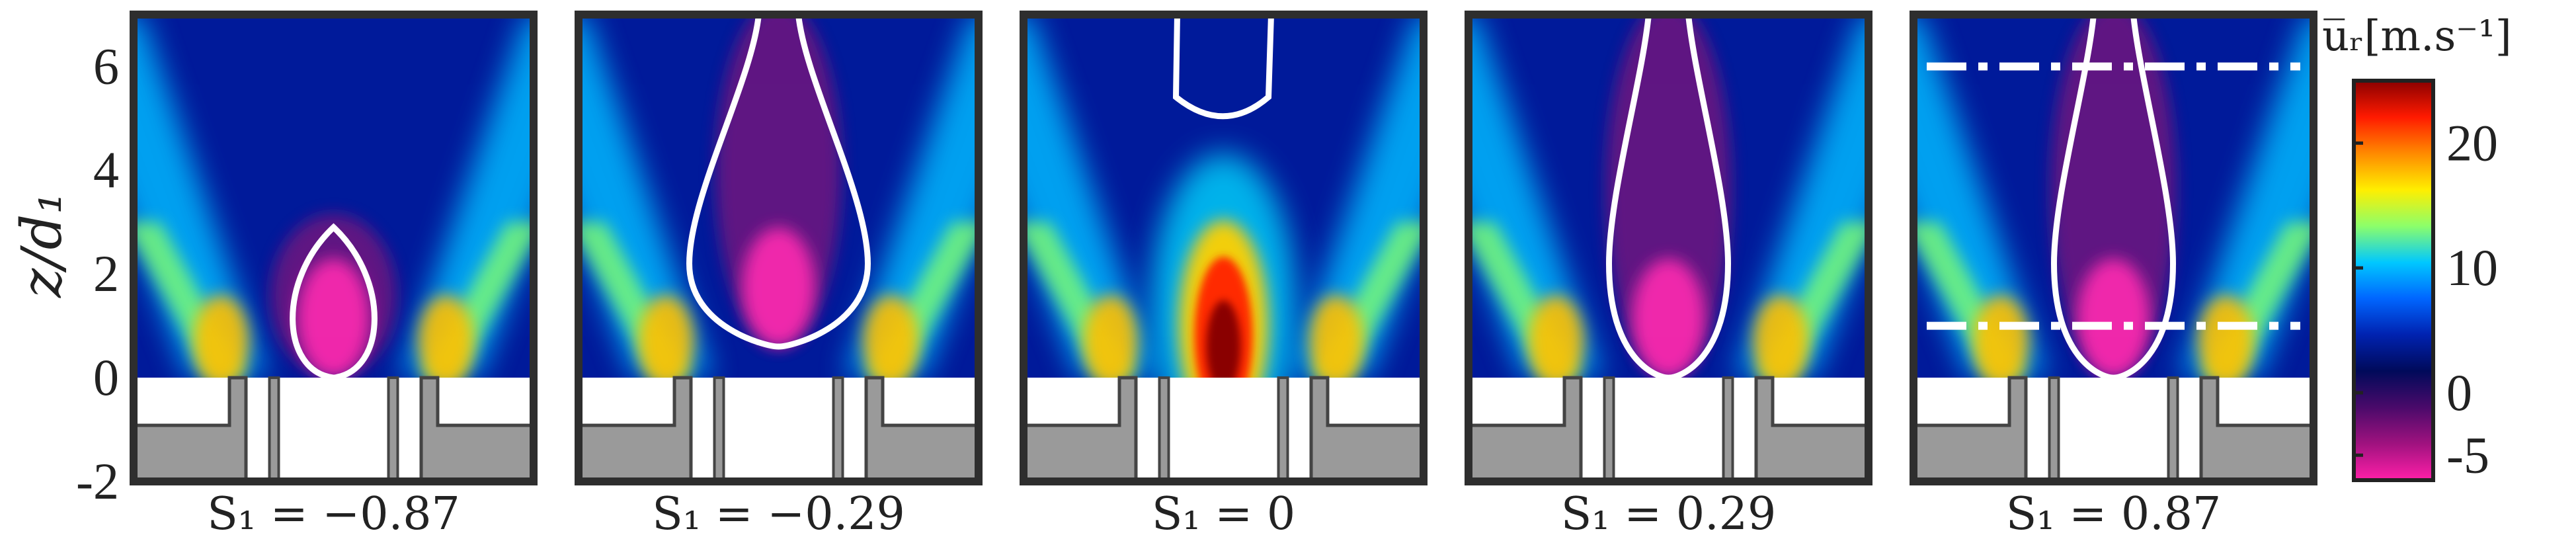 The width and height of the screenshot is (2576, 539). What do you see at coordinates (97, 481) in the screenshot?
I see `y-tick-label: -2` at bounding box center [97, 481].